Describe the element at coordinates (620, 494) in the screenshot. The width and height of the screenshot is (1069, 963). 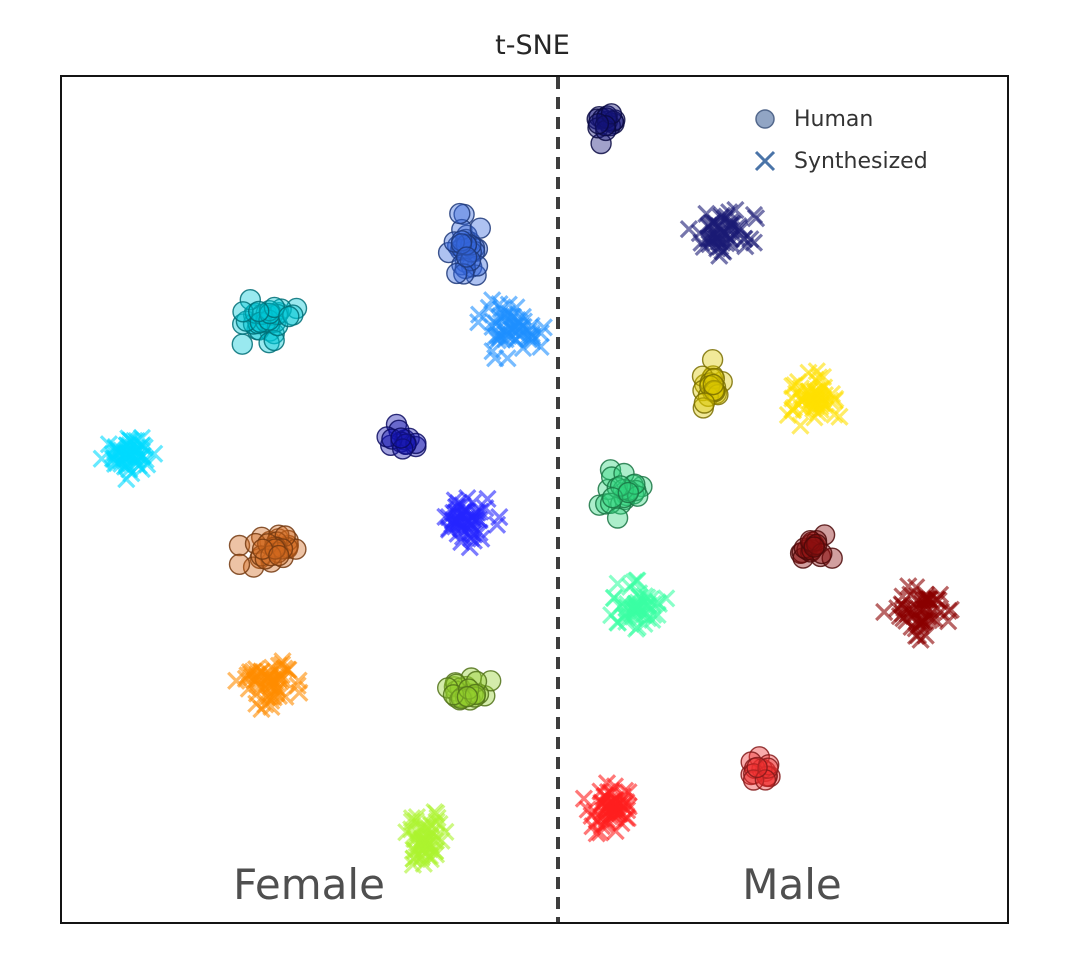
I see `cluster-male-green-human` at that location.